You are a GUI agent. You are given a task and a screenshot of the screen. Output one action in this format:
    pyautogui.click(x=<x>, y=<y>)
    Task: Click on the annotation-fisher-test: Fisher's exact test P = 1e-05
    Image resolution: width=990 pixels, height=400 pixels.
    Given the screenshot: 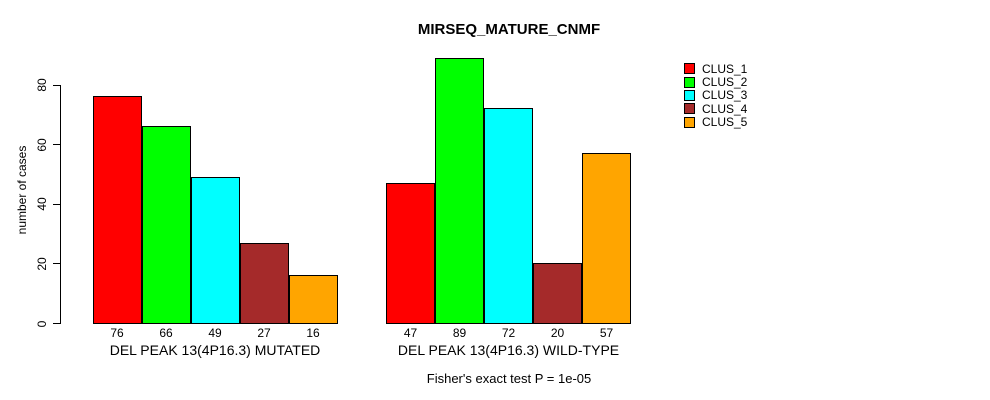 What is the action you would take?
    pyautogui.click(x=509, y=378)
    